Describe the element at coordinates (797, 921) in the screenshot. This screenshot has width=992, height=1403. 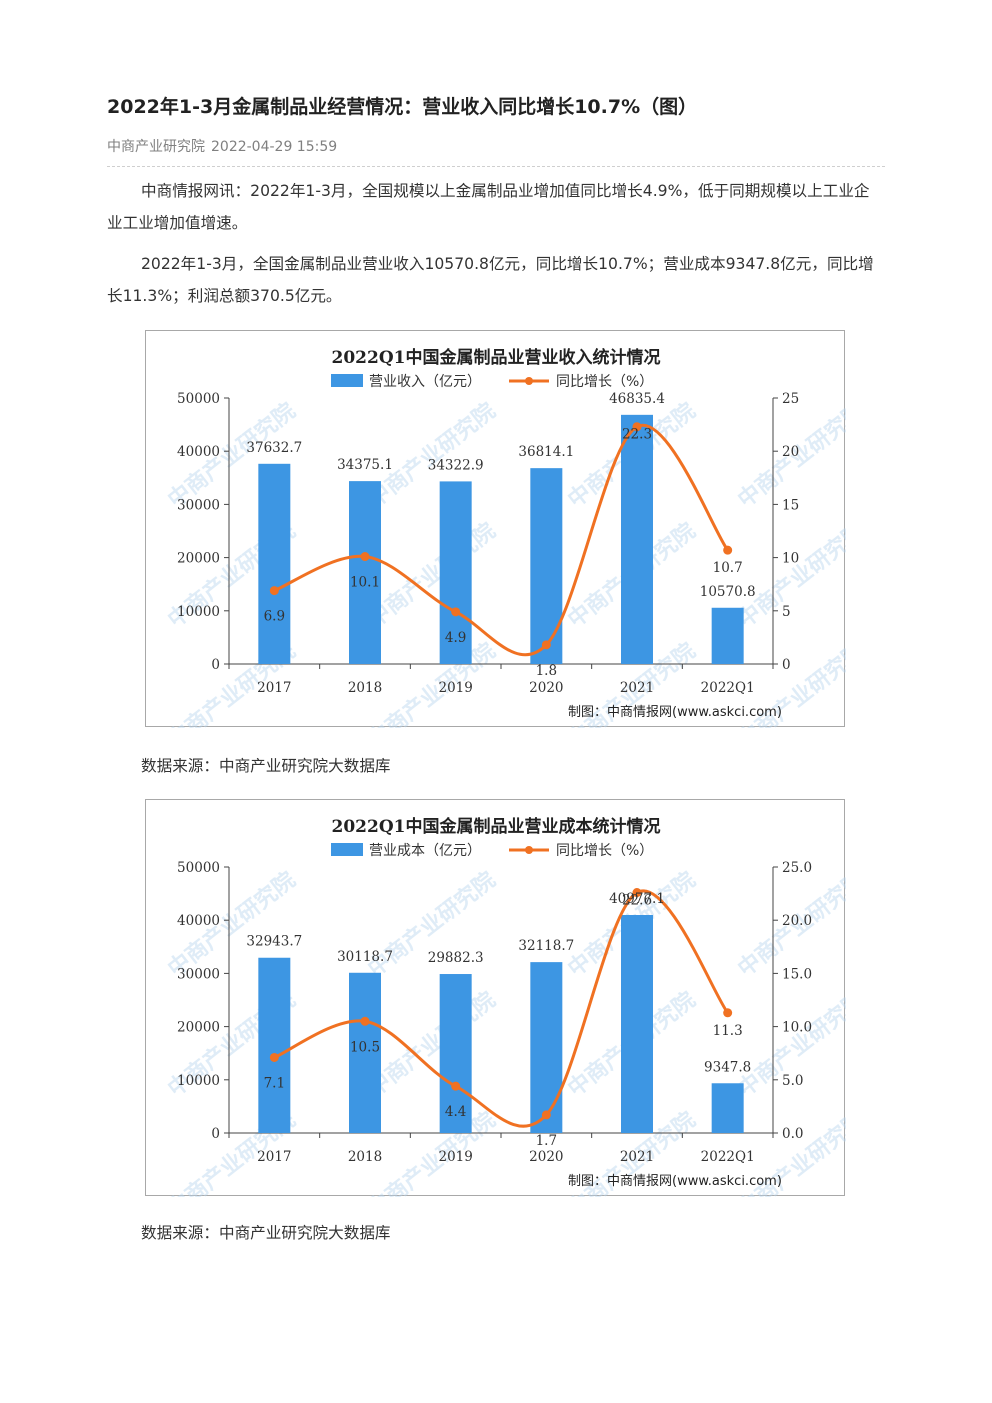
I see `y-right-tick-label: 20.0` at that location.